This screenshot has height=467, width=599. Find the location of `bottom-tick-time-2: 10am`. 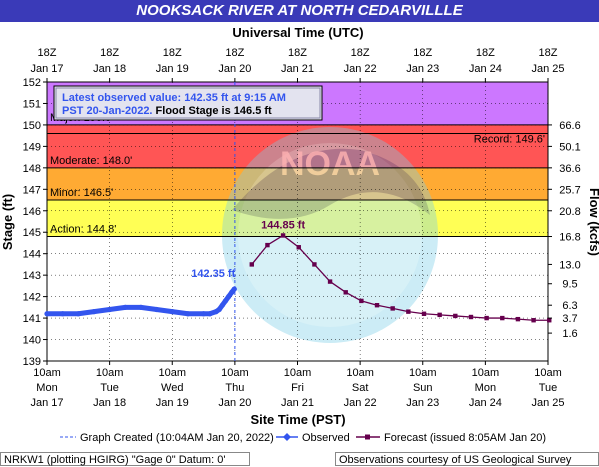

bottom-tick-time-2: 10am is located at coordinates (172, 373).